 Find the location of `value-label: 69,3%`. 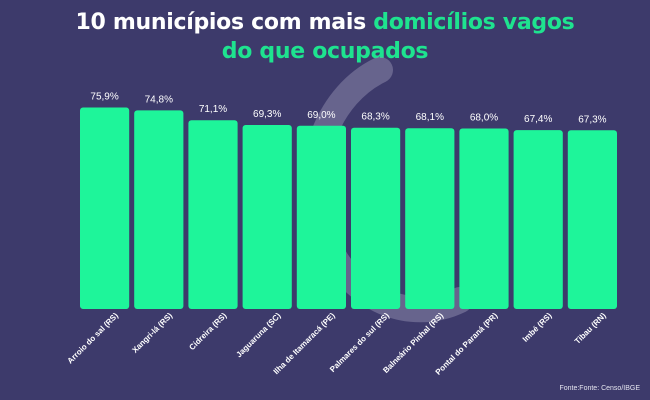

value-label: 69,3% is located at coordinates (267, 114).